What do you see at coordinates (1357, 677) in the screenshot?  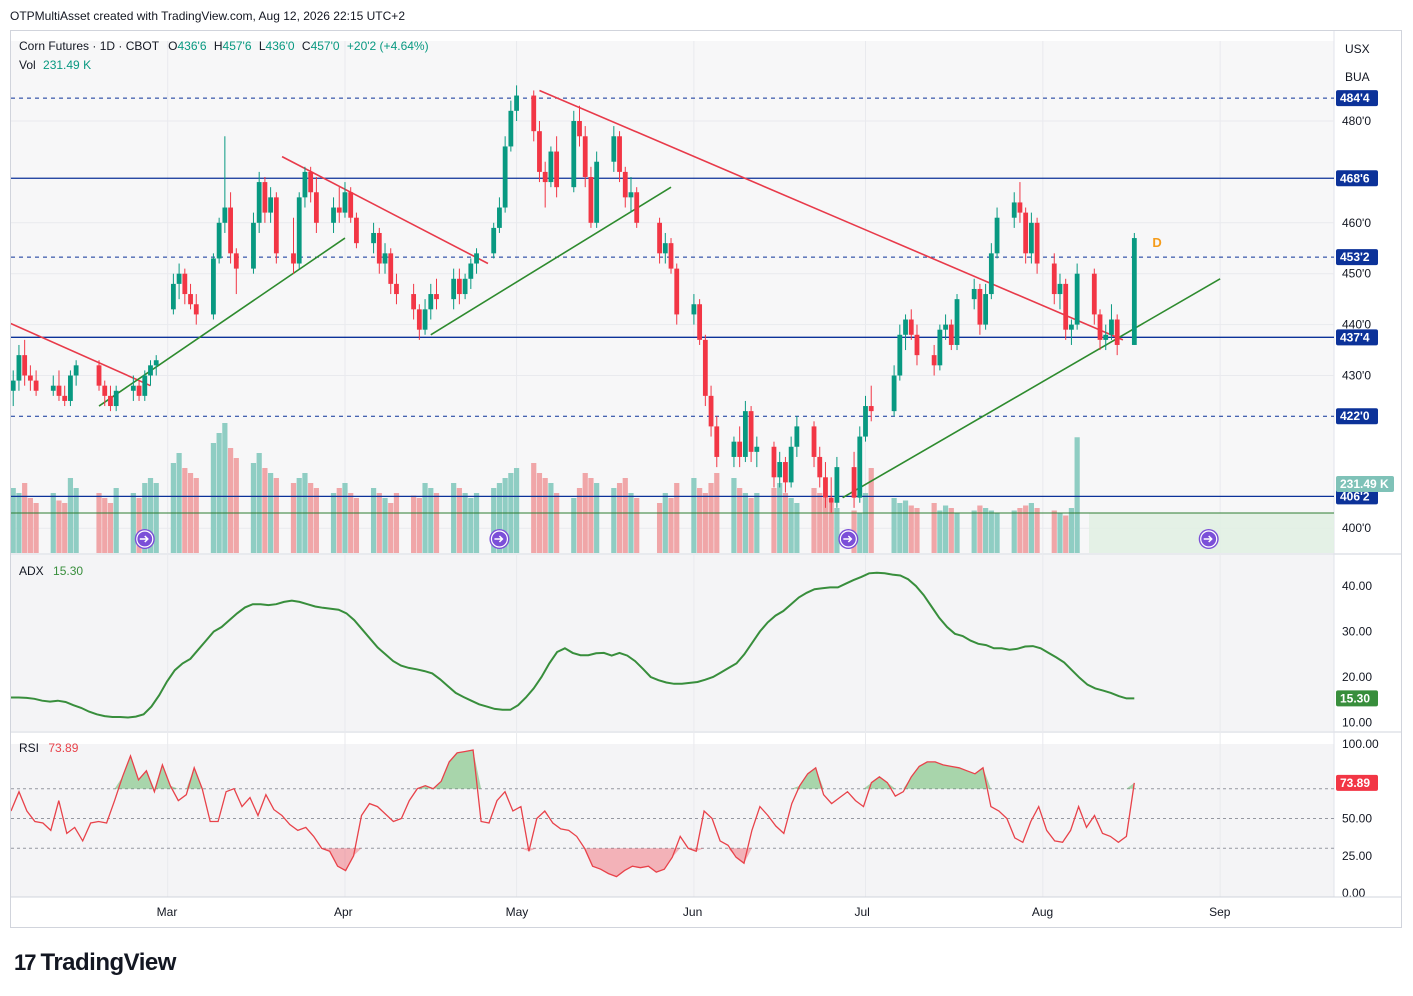 I see `adx-tick-label: 20.00` at bounding box center [1357, 677].